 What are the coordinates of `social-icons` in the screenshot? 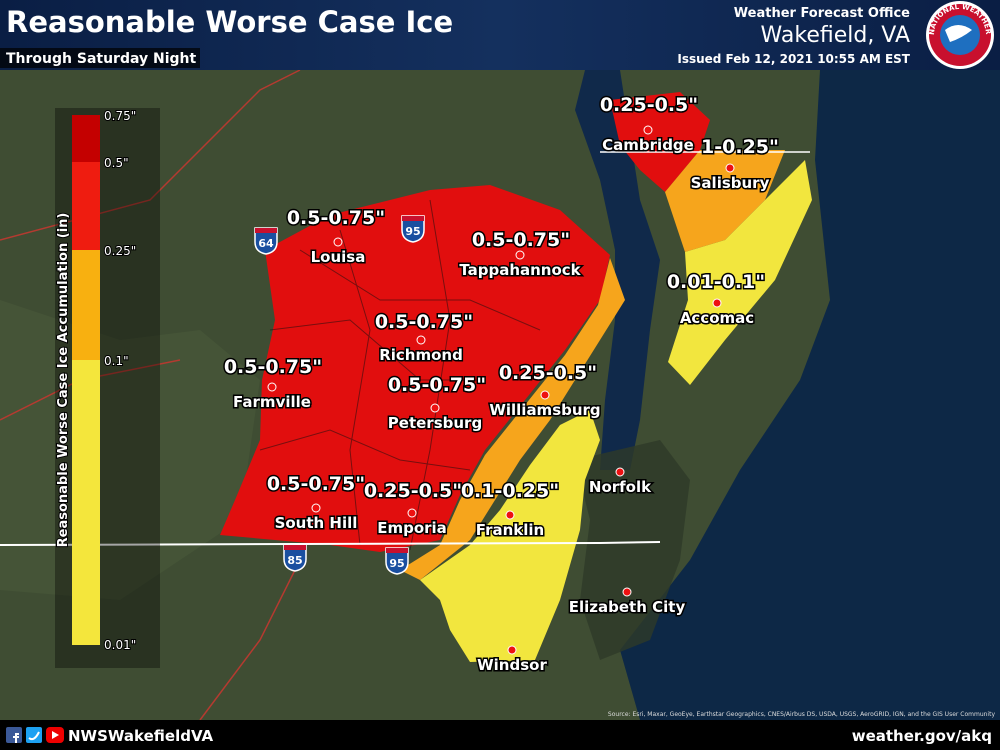 It's located at (35, 735).